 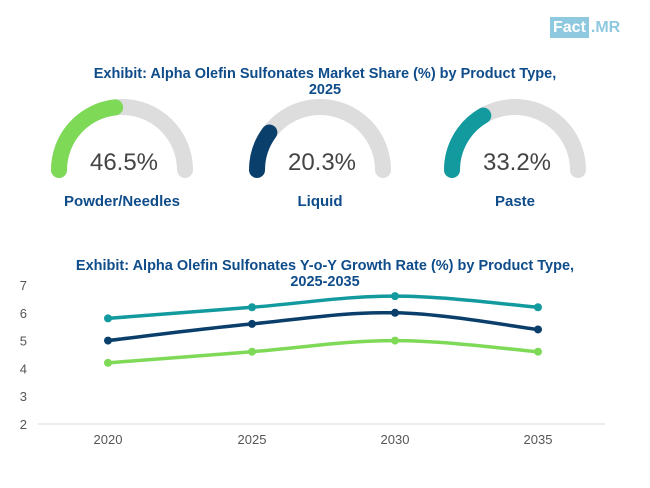 I want to click on series-liquid, so click(x=323, y=326).